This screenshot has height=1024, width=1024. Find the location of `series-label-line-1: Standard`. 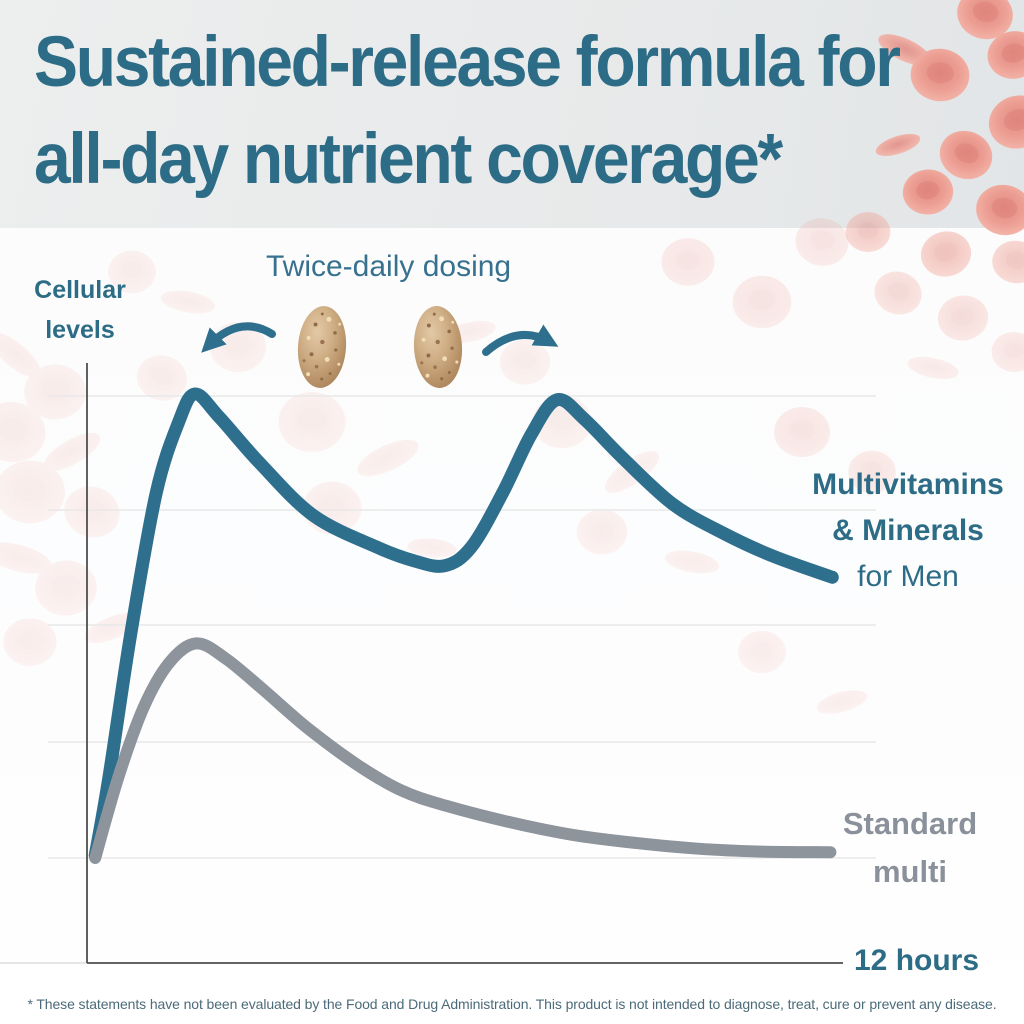

series-label-line-1: Standard is located at coordinates (910, 823).